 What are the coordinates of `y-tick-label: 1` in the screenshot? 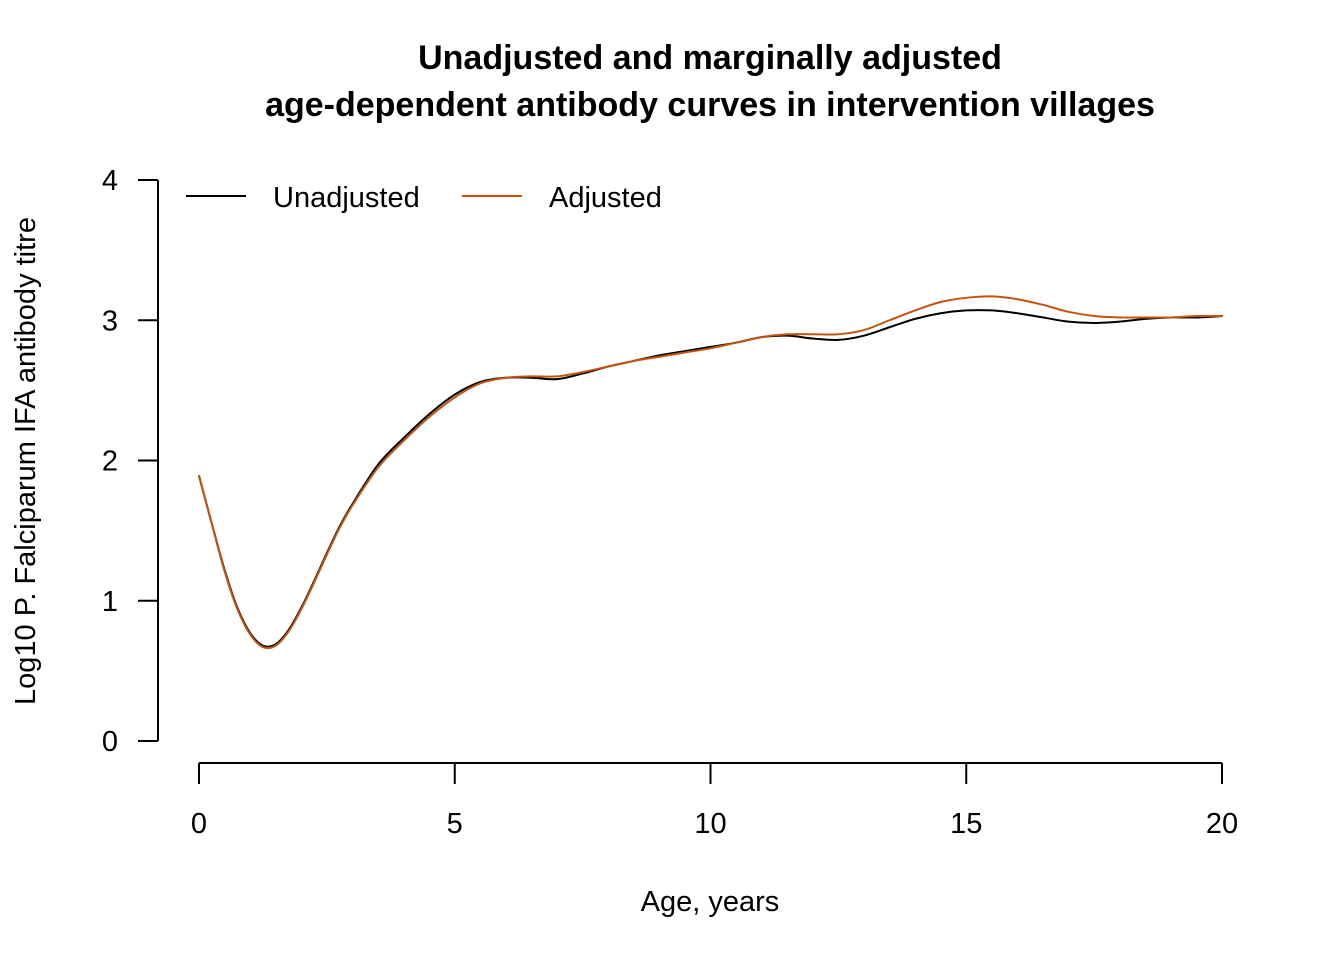 It's located at (110, 602).